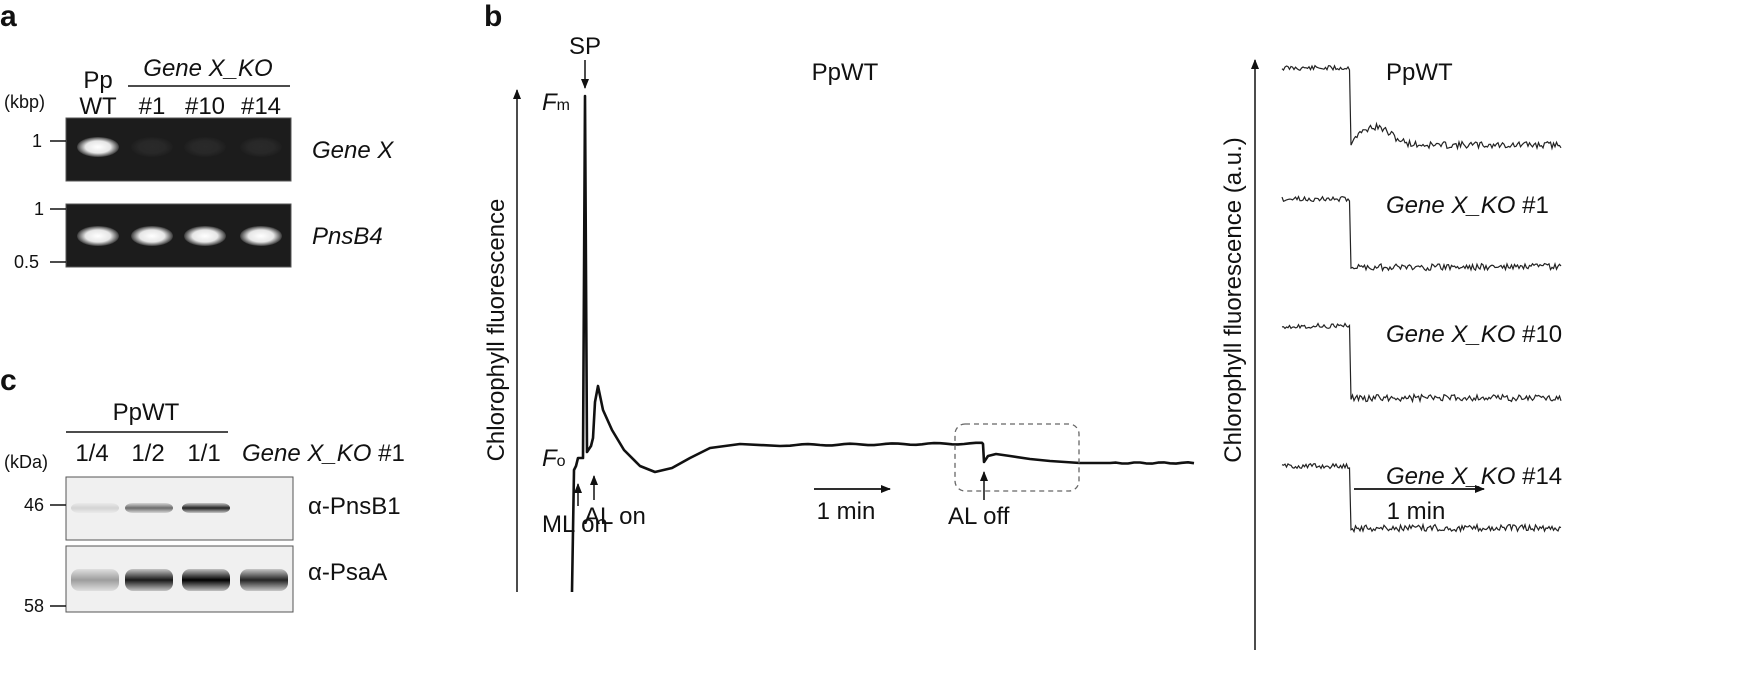  Describe the element at coordinates (1538, 334) in the screenshot. I see `trace-label-plain: #10` at that location.